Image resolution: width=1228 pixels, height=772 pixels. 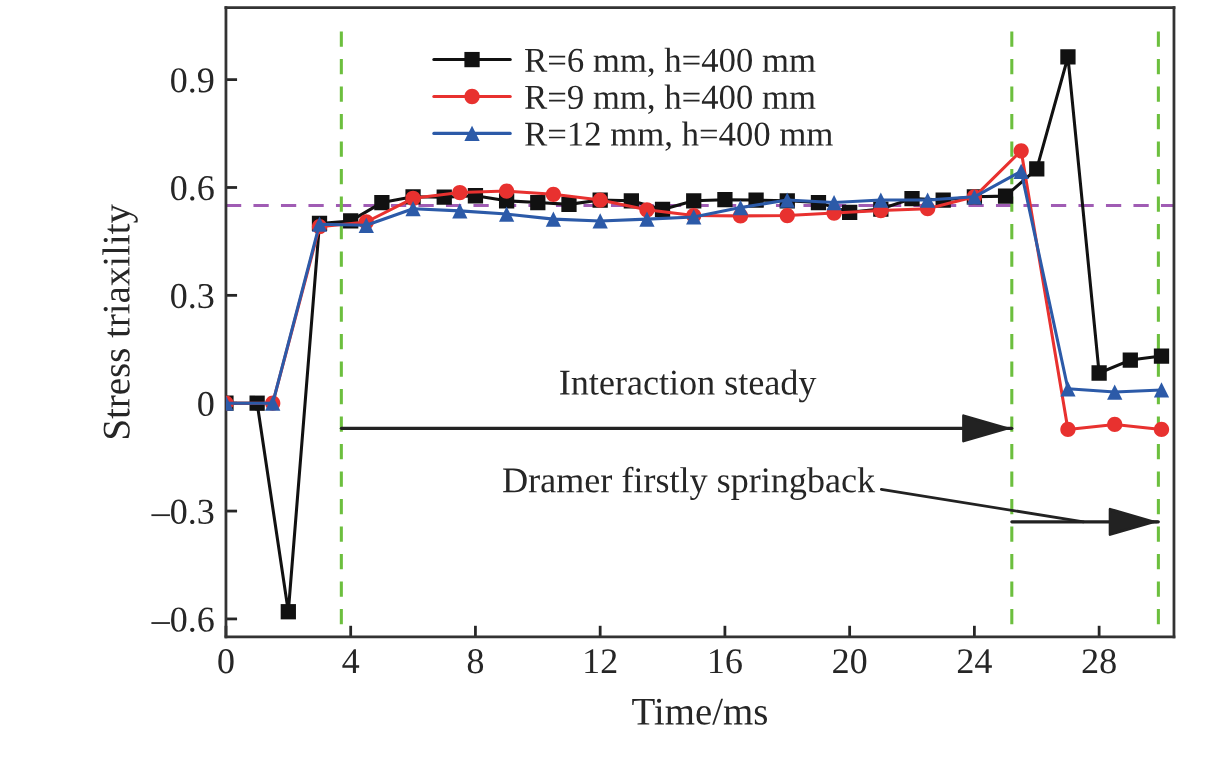 What do you see at coordinates (192, 296) in the screenshot?
I see `y-tick-label: 0.3` at bounding box center [192, 296].